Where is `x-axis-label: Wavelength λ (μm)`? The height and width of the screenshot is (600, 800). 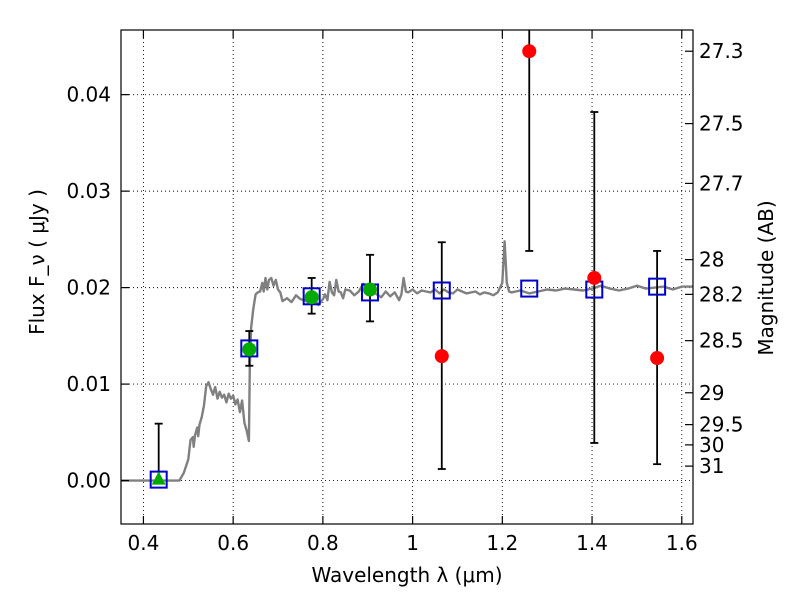
x-axis-label: Wavelength λ (μm) is located at coordinates (406, 575).